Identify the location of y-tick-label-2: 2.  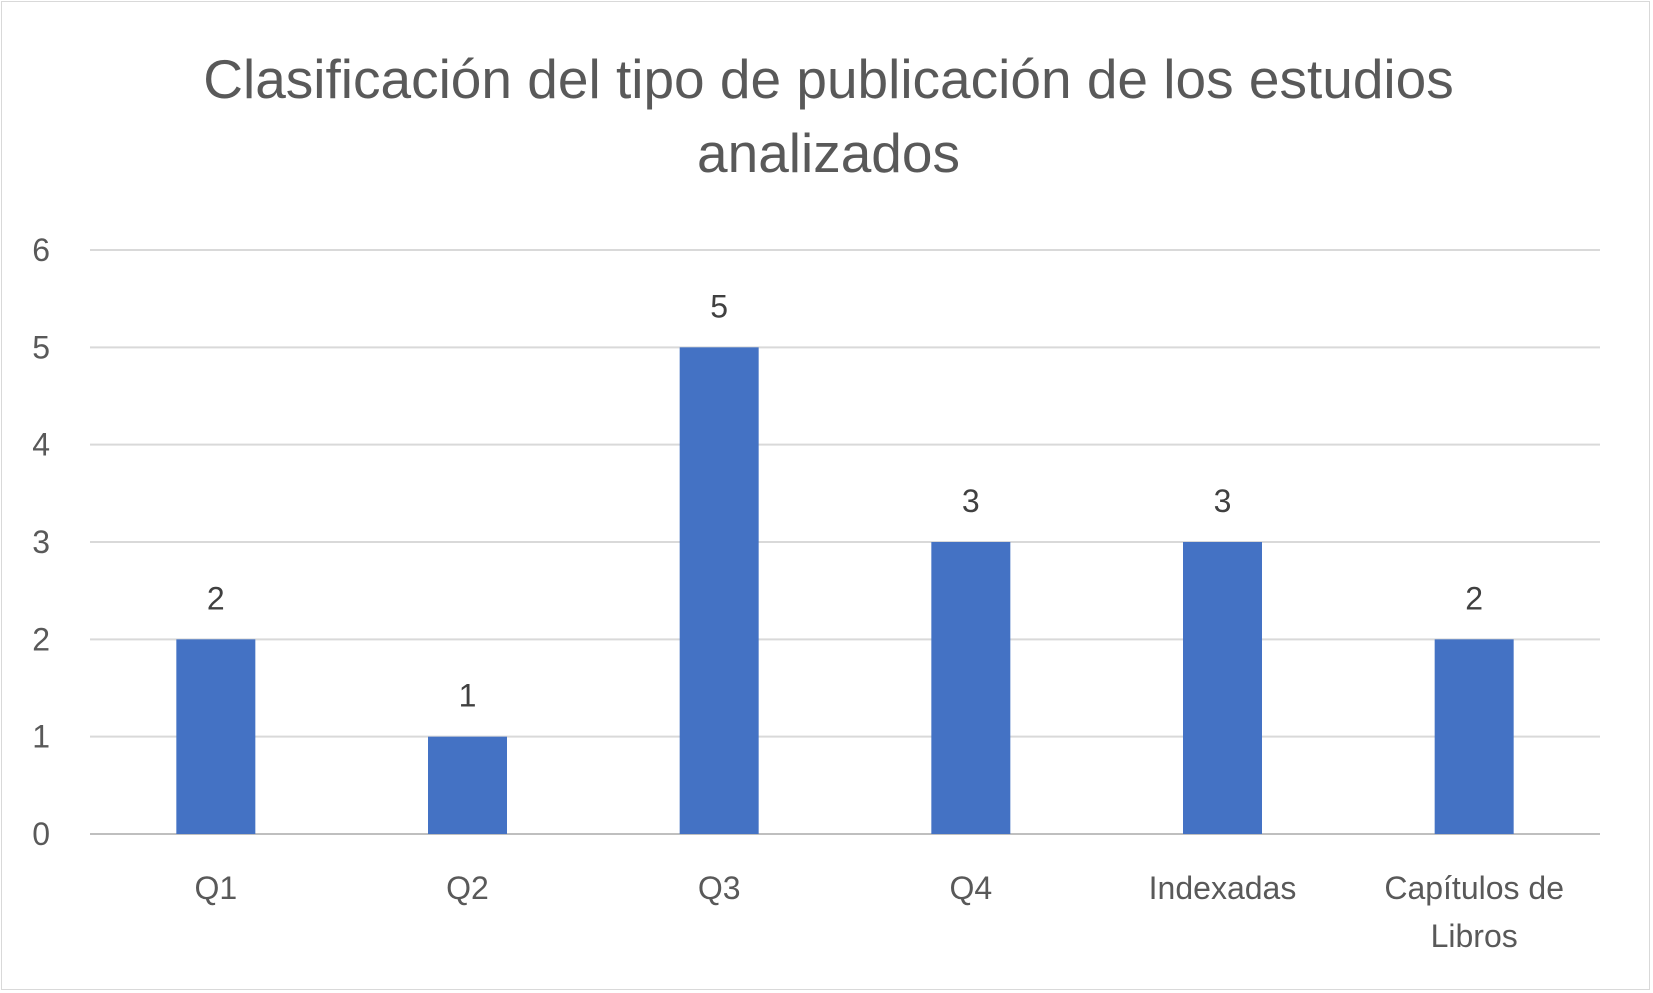
(41, 639).